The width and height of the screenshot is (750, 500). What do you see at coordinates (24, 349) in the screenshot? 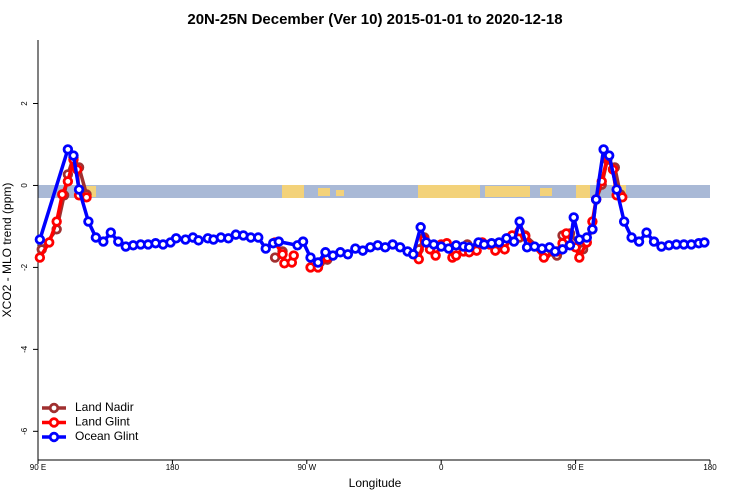
I see `y-tick-label: -4` at bounding box center [24, 349].